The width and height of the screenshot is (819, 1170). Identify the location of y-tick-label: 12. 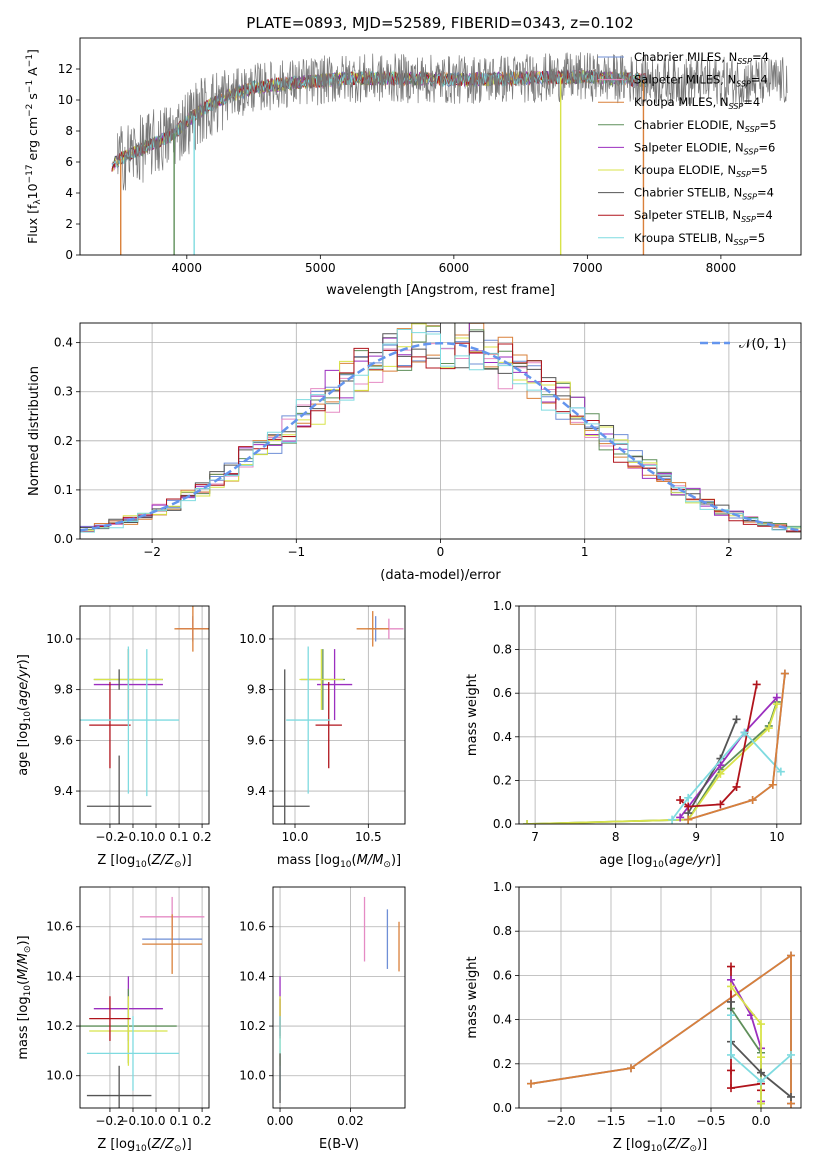
(65, 69).